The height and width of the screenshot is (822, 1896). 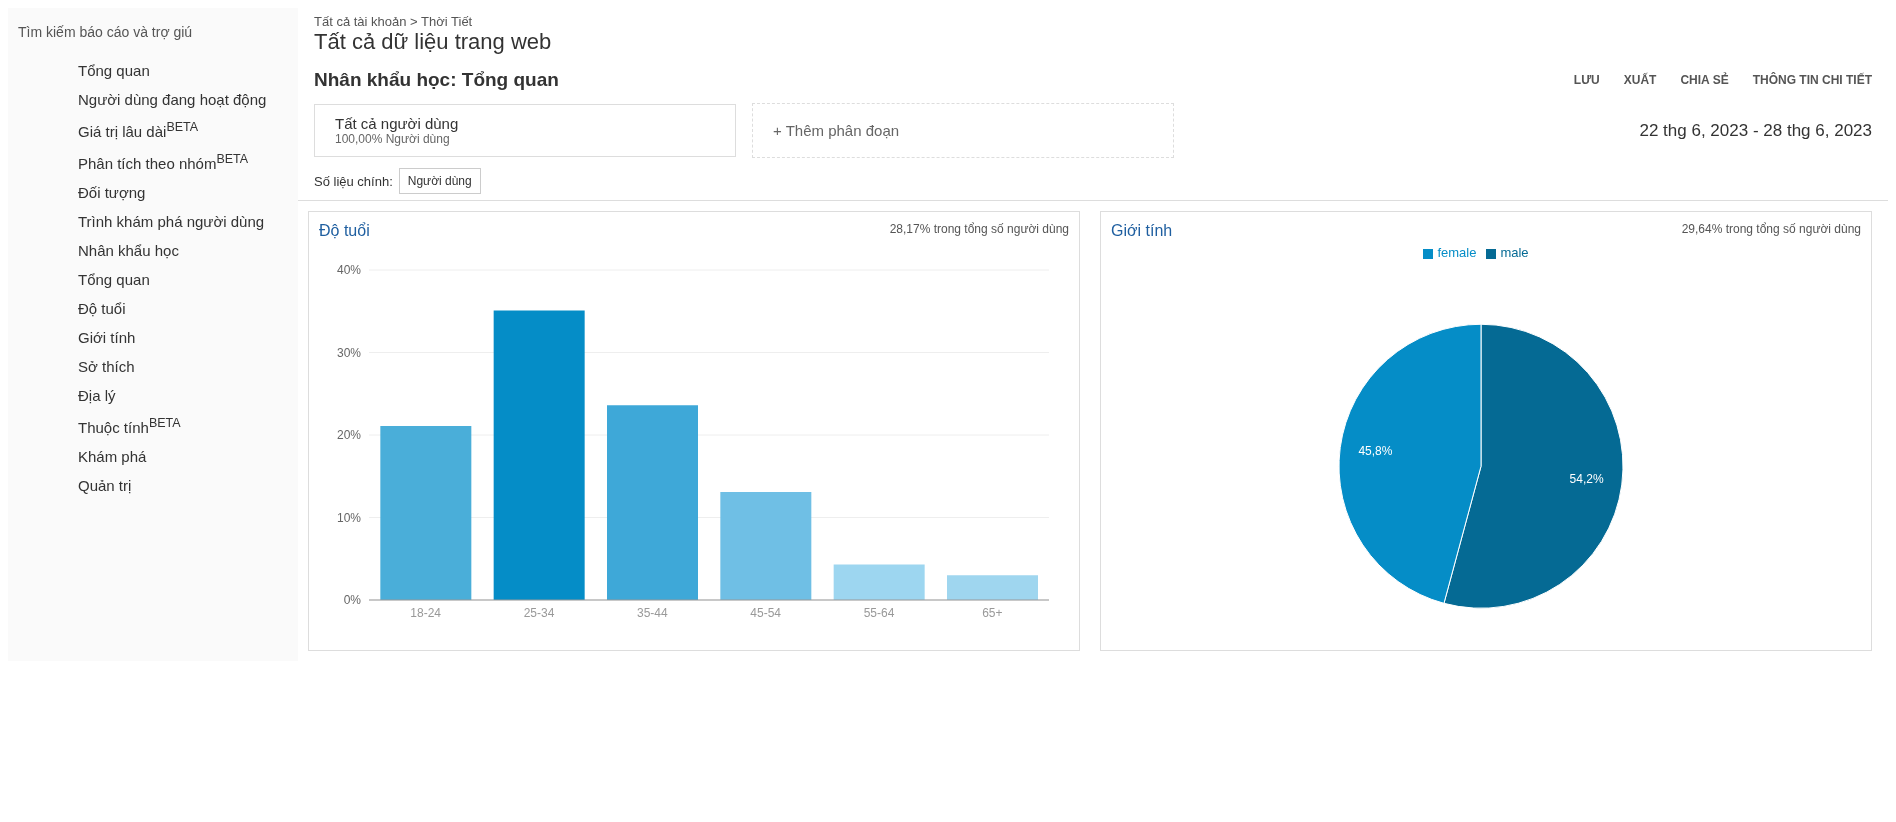 What do you see at coordinates (172, 99) in the screenshot?
I see `text: Người dùng đang hoạt động` at bounding box center [172, 99].